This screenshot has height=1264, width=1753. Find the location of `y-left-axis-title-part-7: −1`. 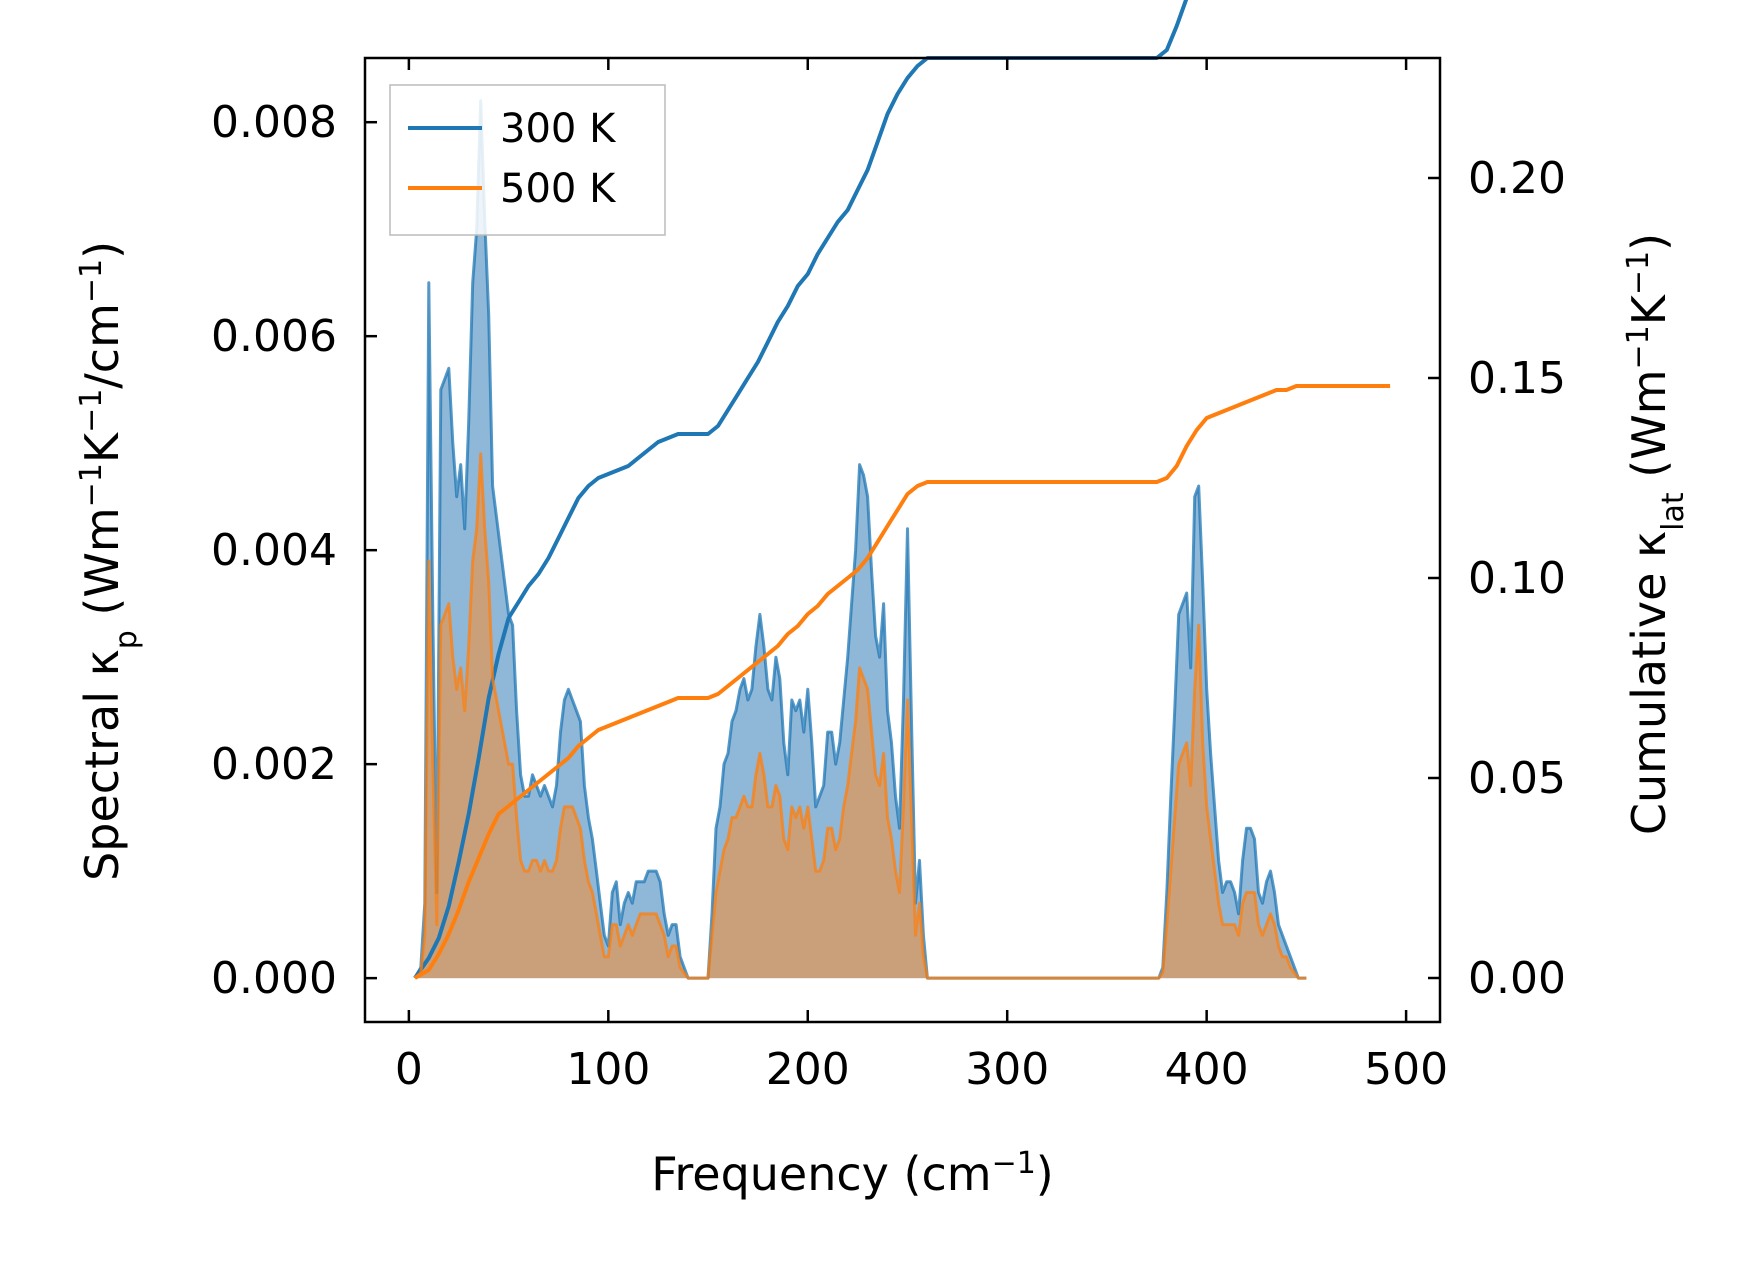

y-left-axis-title-part-7: −1 is located at coordinates (91, 281).